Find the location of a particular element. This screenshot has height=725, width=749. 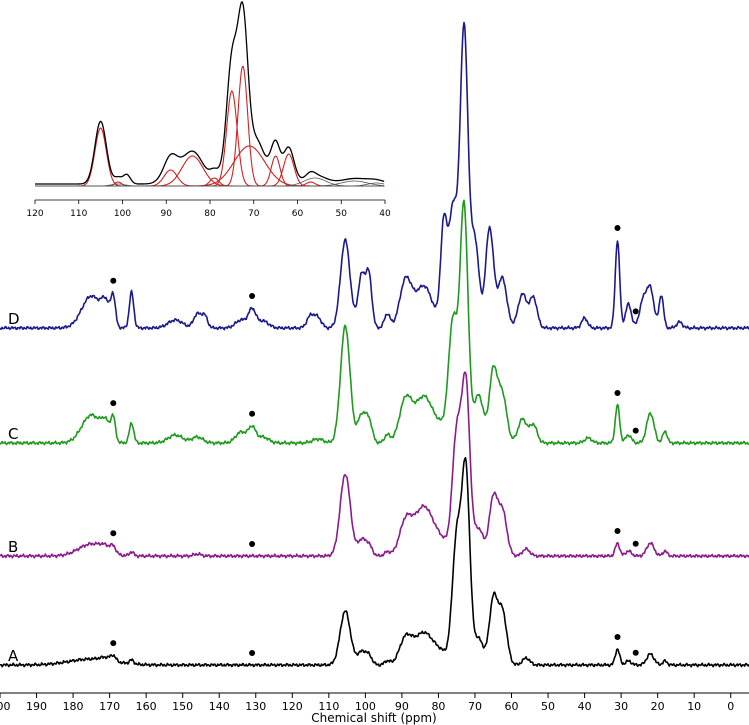

x-tick-label: 180 is located at coordinates (73, 706).